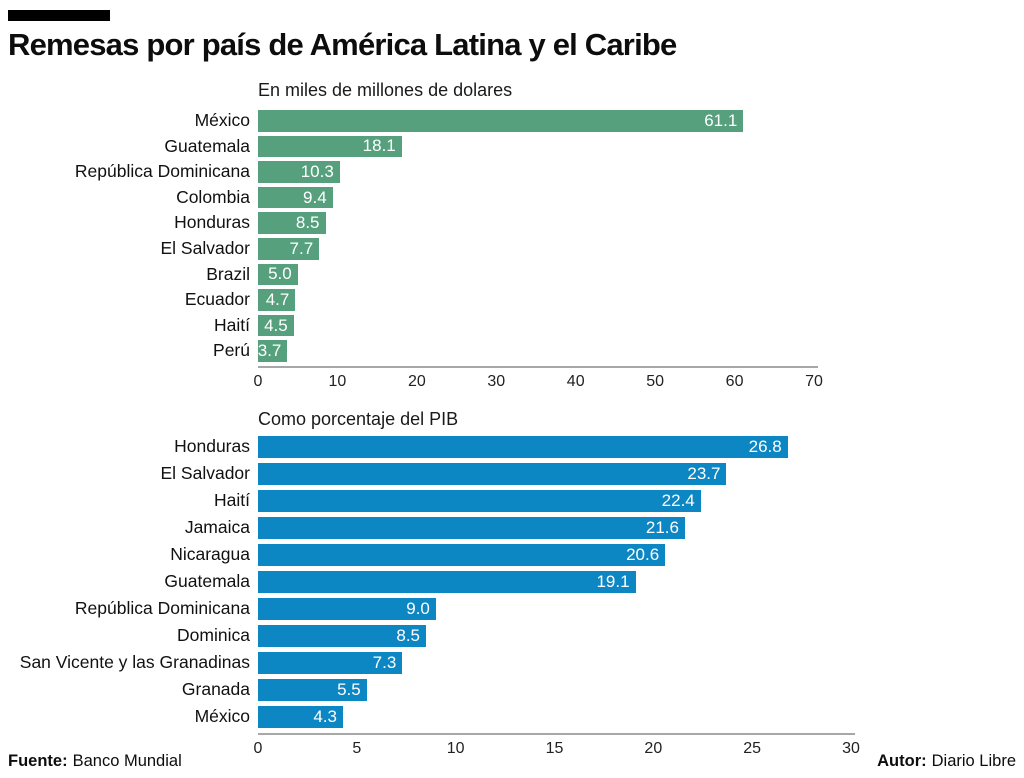 The width and height of the screenshot is (1024, 778). I want to click on bar: 26.8, so click(523, 446).